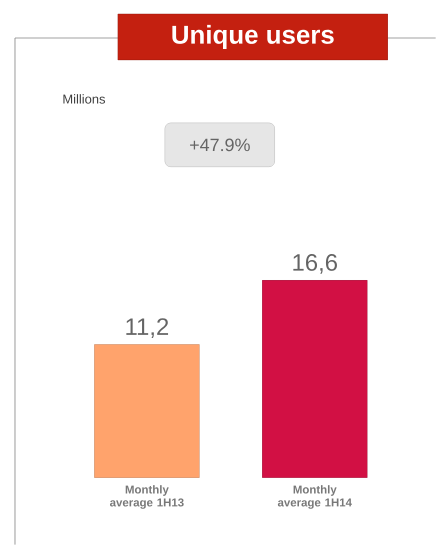  Describe the element at coordinates (253, 37) in the screenshot. I see `chart-title: Unique users` at that location.